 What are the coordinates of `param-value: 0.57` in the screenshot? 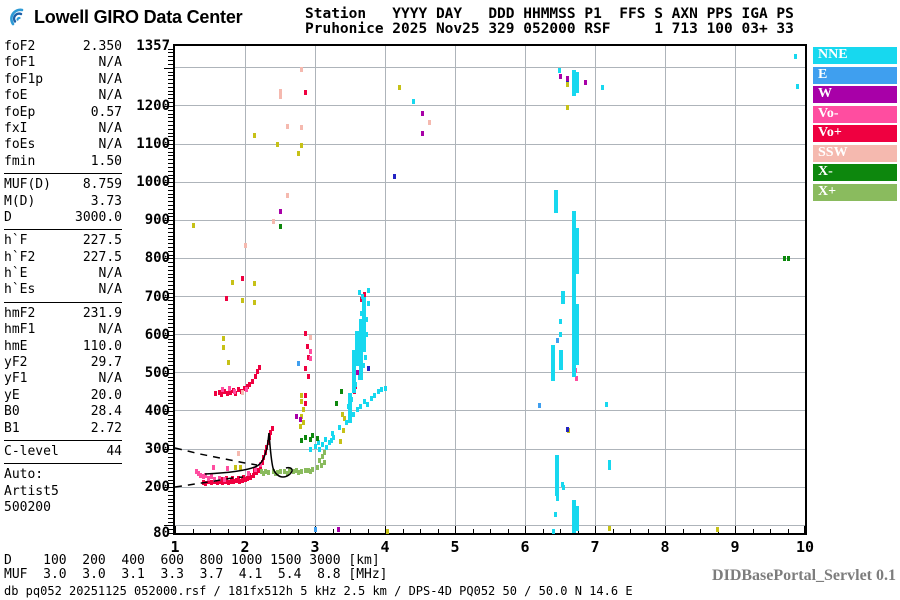 It's located at (106, 112).